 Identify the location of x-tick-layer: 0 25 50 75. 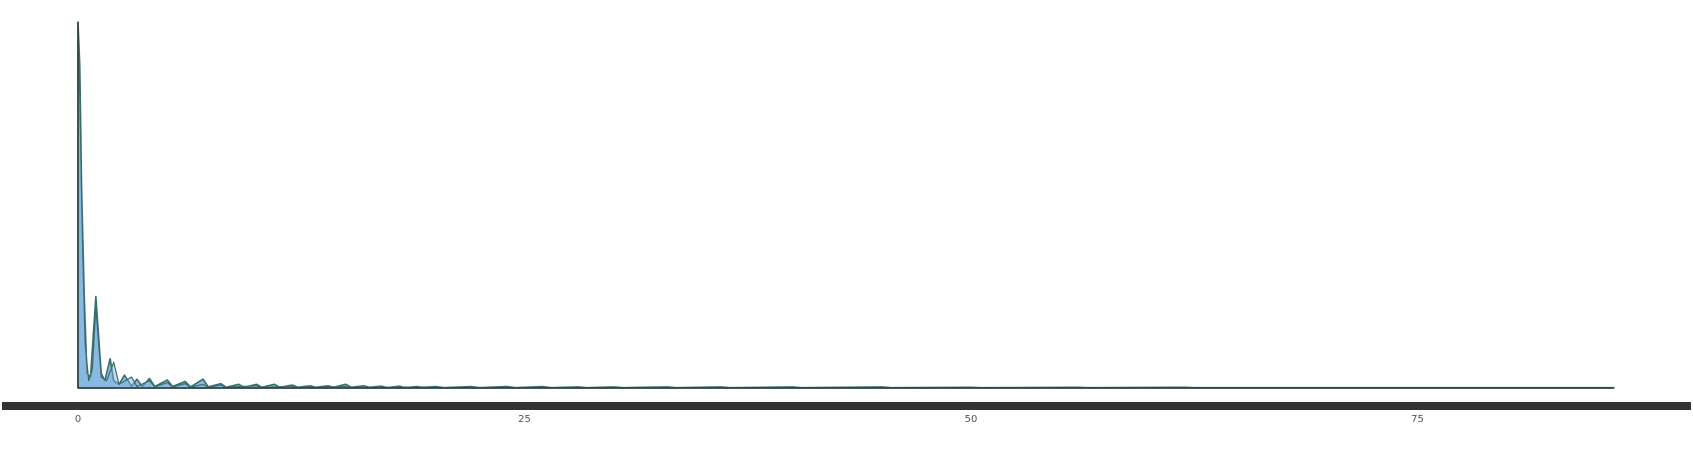
(749, 419).